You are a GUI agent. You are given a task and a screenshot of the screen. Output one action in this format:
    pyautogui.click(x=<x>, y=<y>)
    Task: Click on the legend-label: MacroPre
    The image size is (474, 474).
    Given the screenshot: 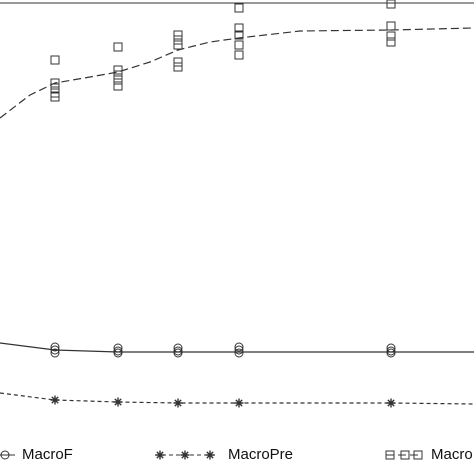 What is the action you would take?
    pyautogui.click(x=260, y=454)
    